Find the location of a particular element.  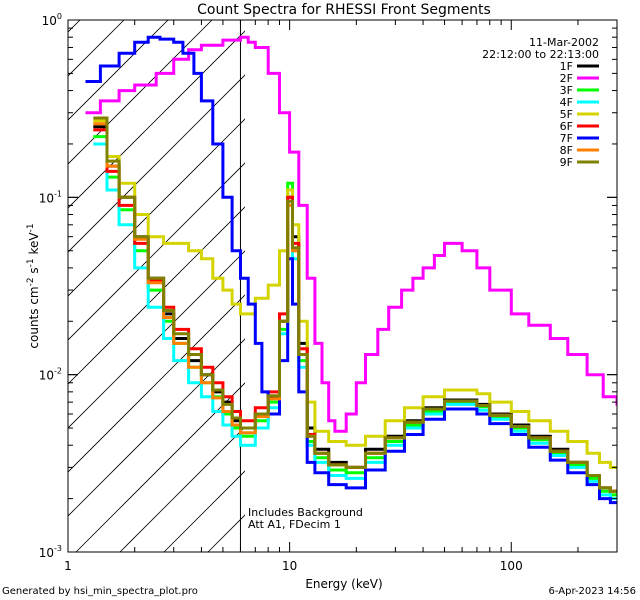

legend-label-4F: 4F is located at coordinates (566, 102).